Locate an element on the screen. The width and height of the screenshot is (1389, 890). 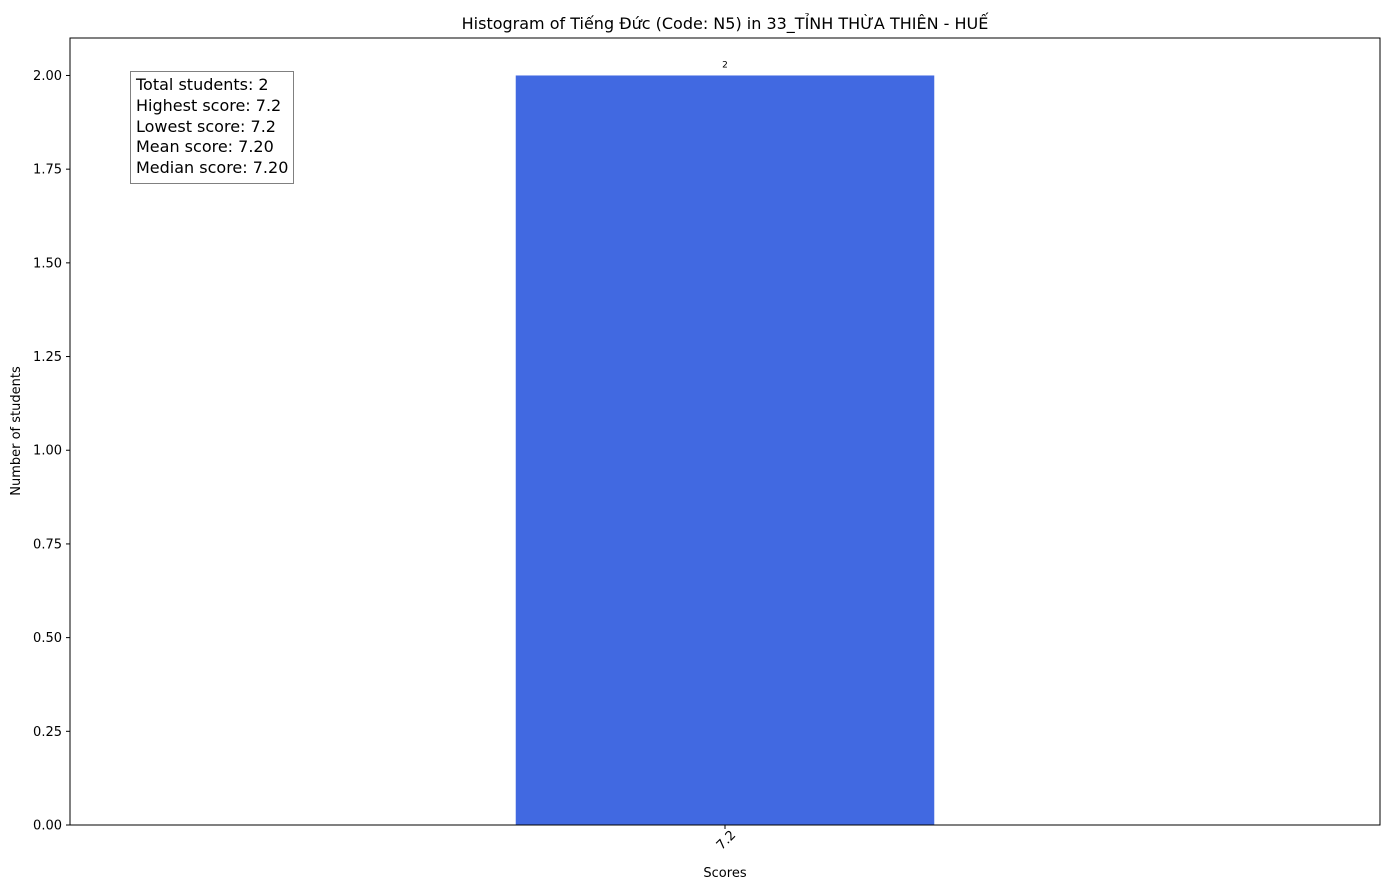
y-tick-label: 1.75 is located at coordinates (47, 170).